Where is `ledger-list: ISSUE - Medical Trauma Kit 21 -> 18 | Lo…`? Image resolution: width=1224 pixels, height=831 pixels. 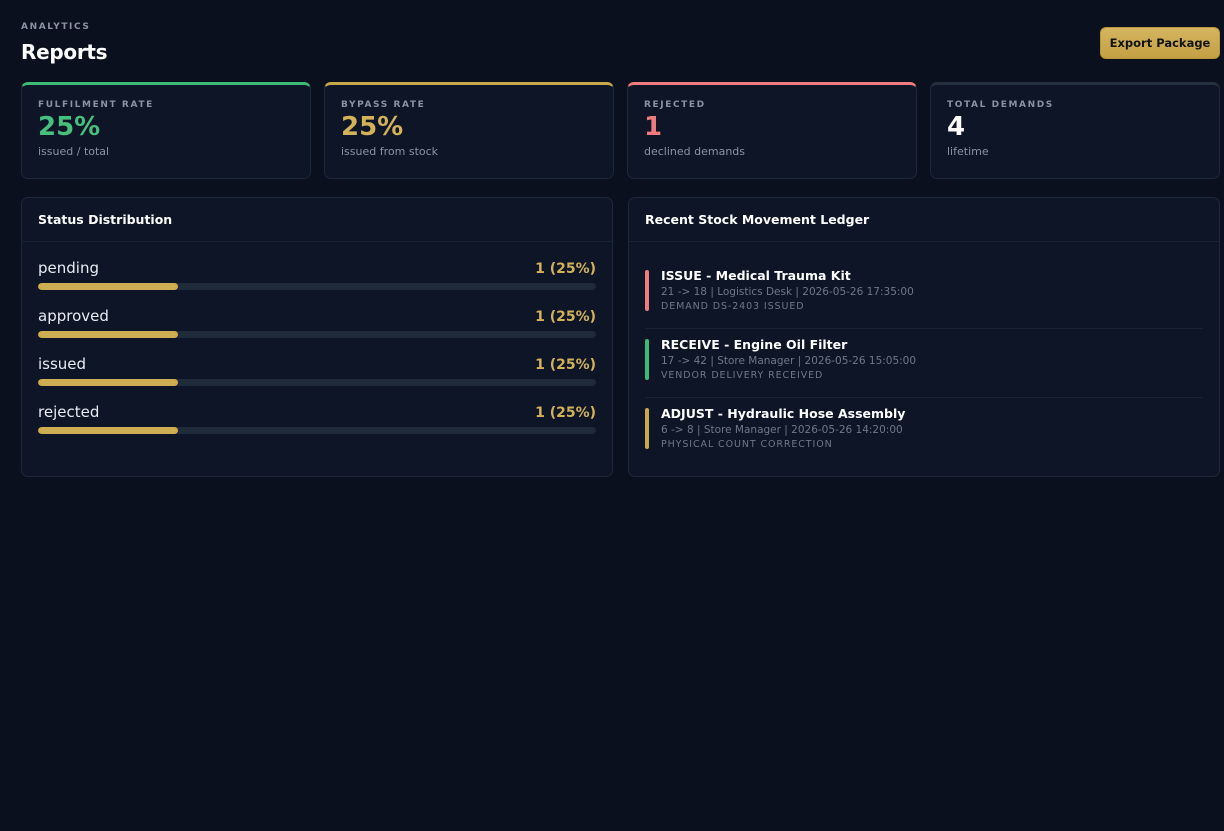
ledger-list: ISSUE - Medical Trauma Kit 21 -> 18 | Lo… is located at coordinates (924, 354).